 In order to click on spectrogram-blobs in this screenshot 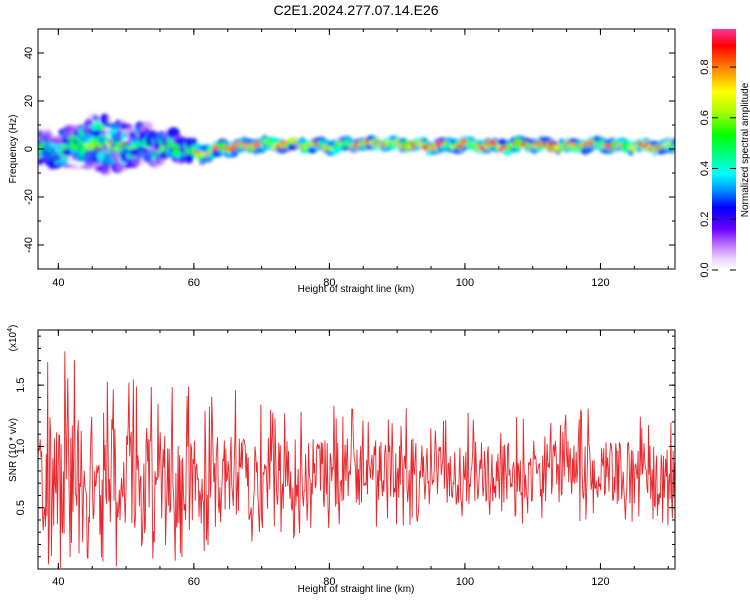, I will do `click(356, 144)`.